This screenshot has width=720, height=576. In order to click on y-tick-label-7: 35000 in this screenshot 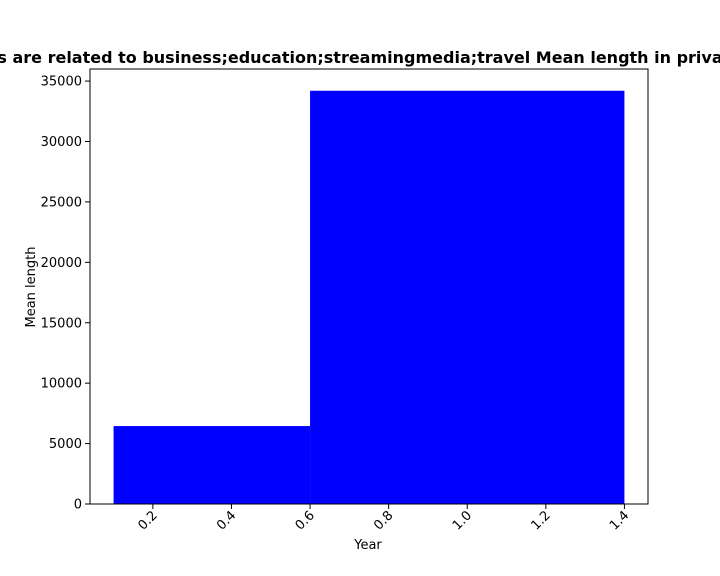, I will do `click(61, 82)`.